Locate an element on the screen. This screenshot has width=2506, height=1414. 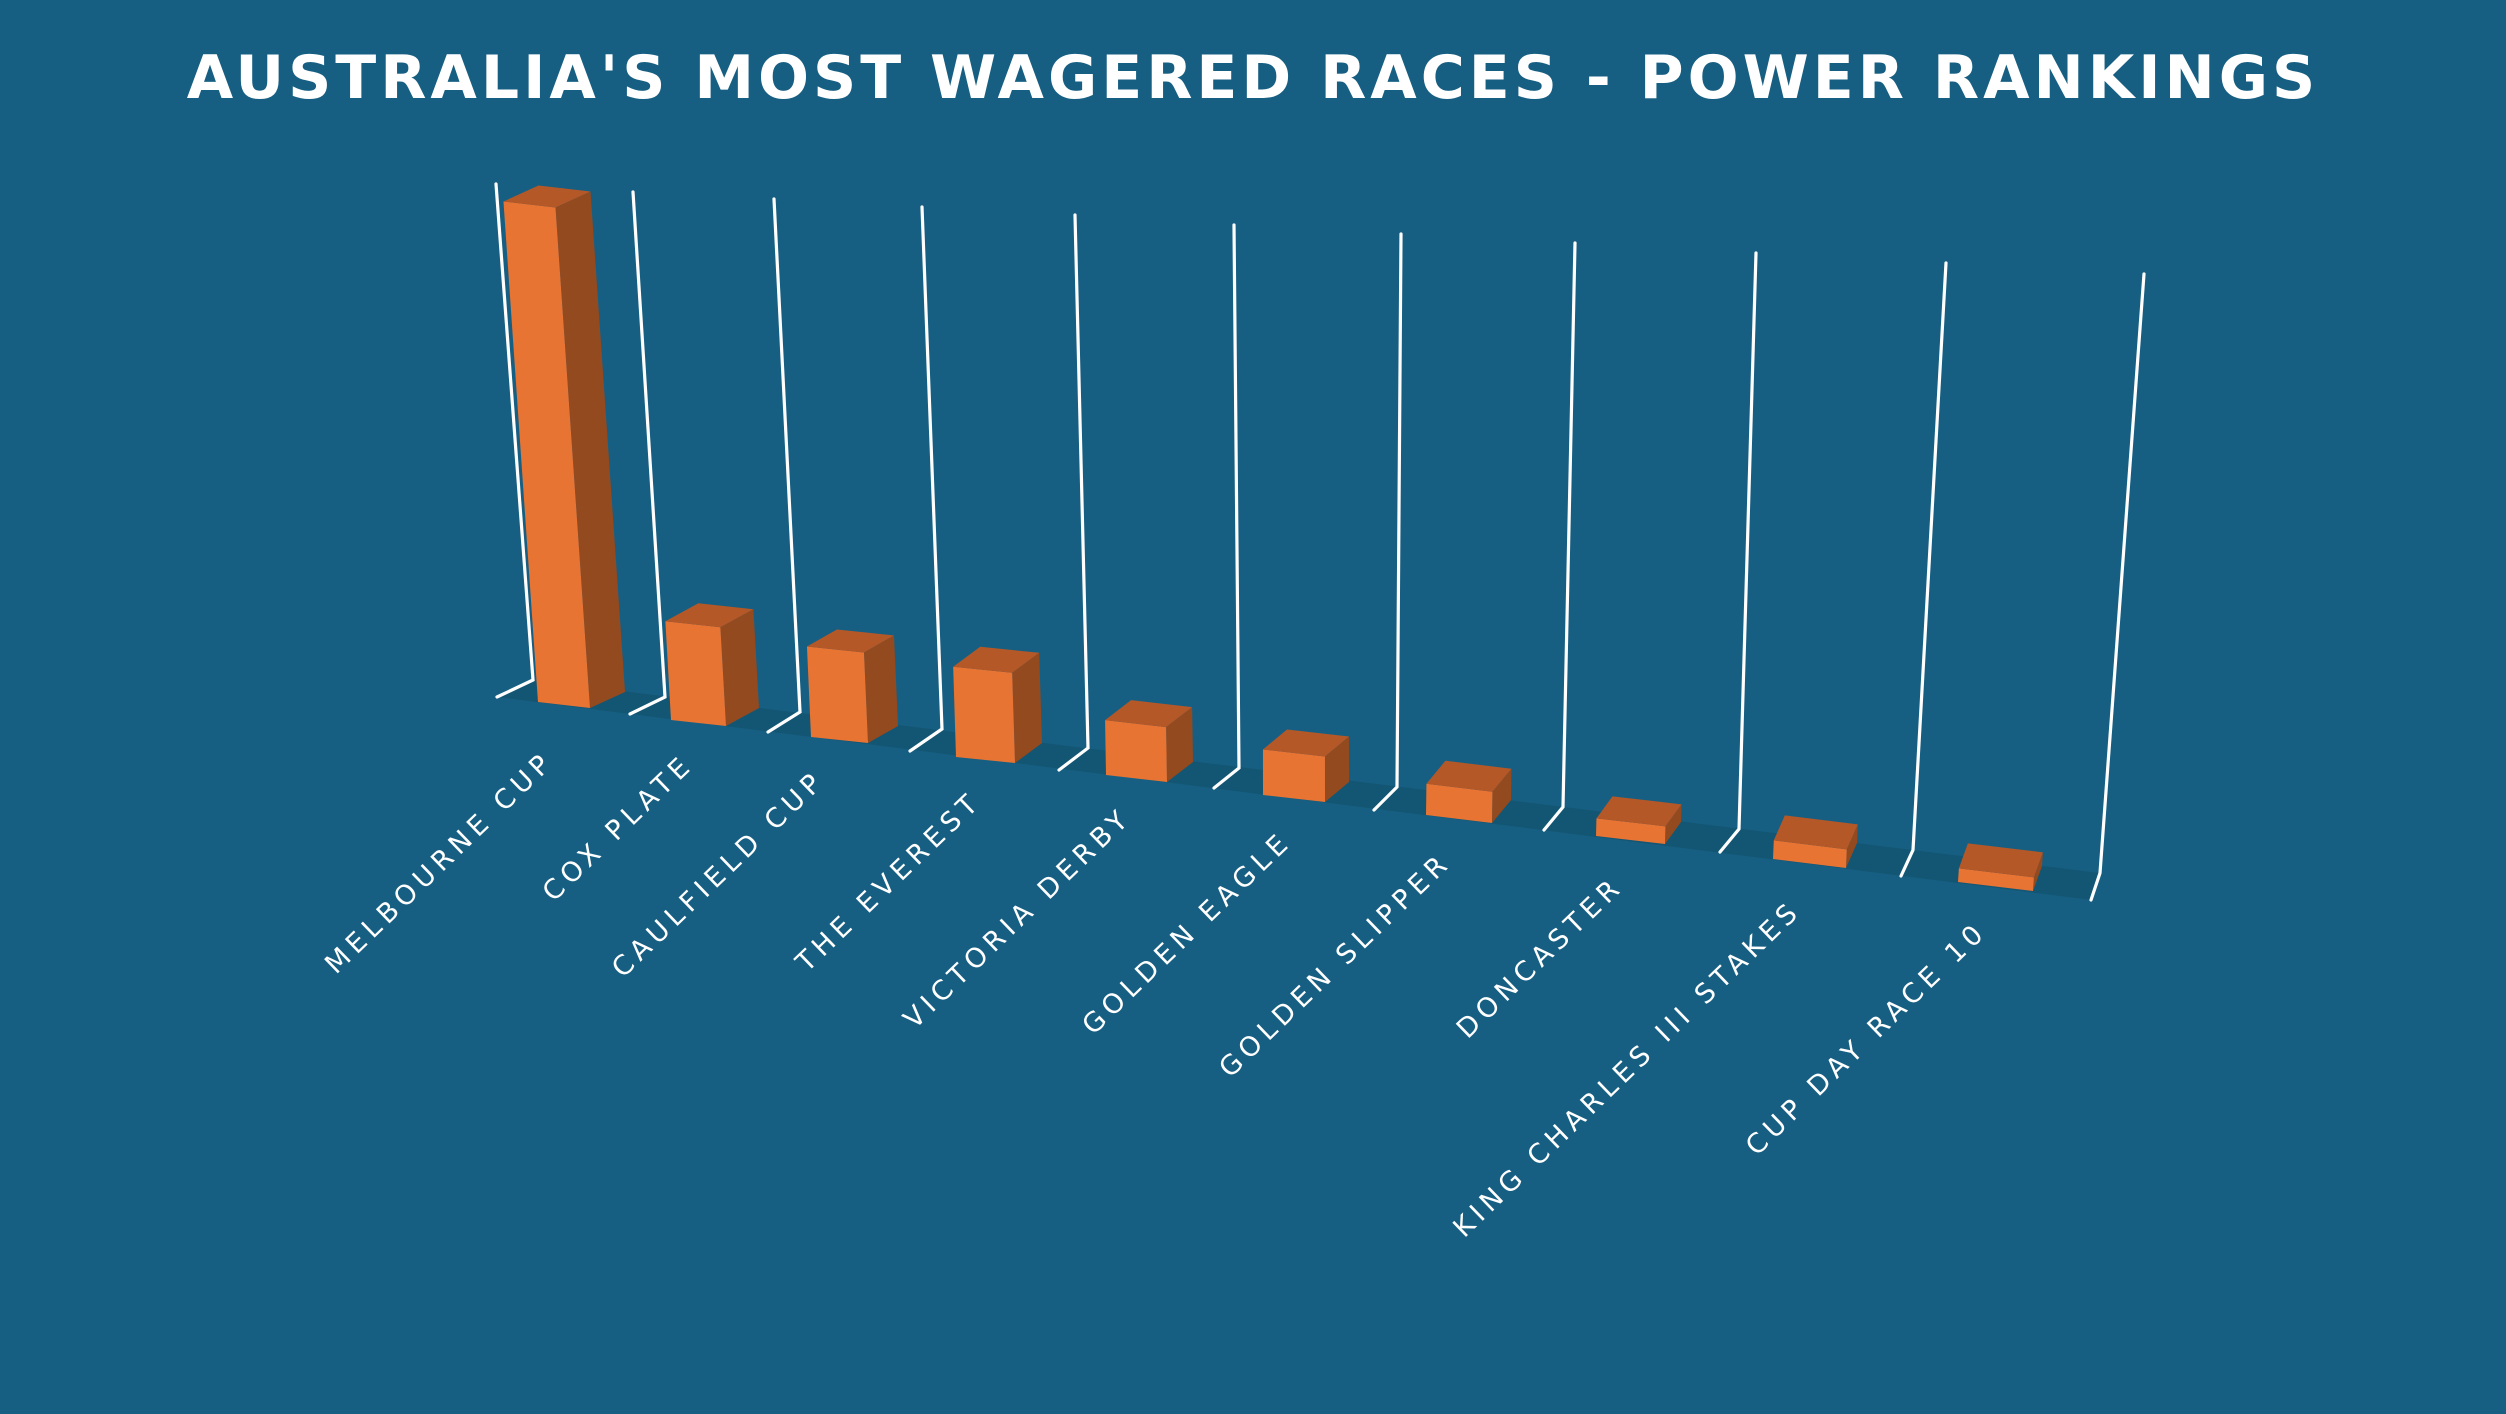
bar-the-everest is located at coordinates (997, 704).